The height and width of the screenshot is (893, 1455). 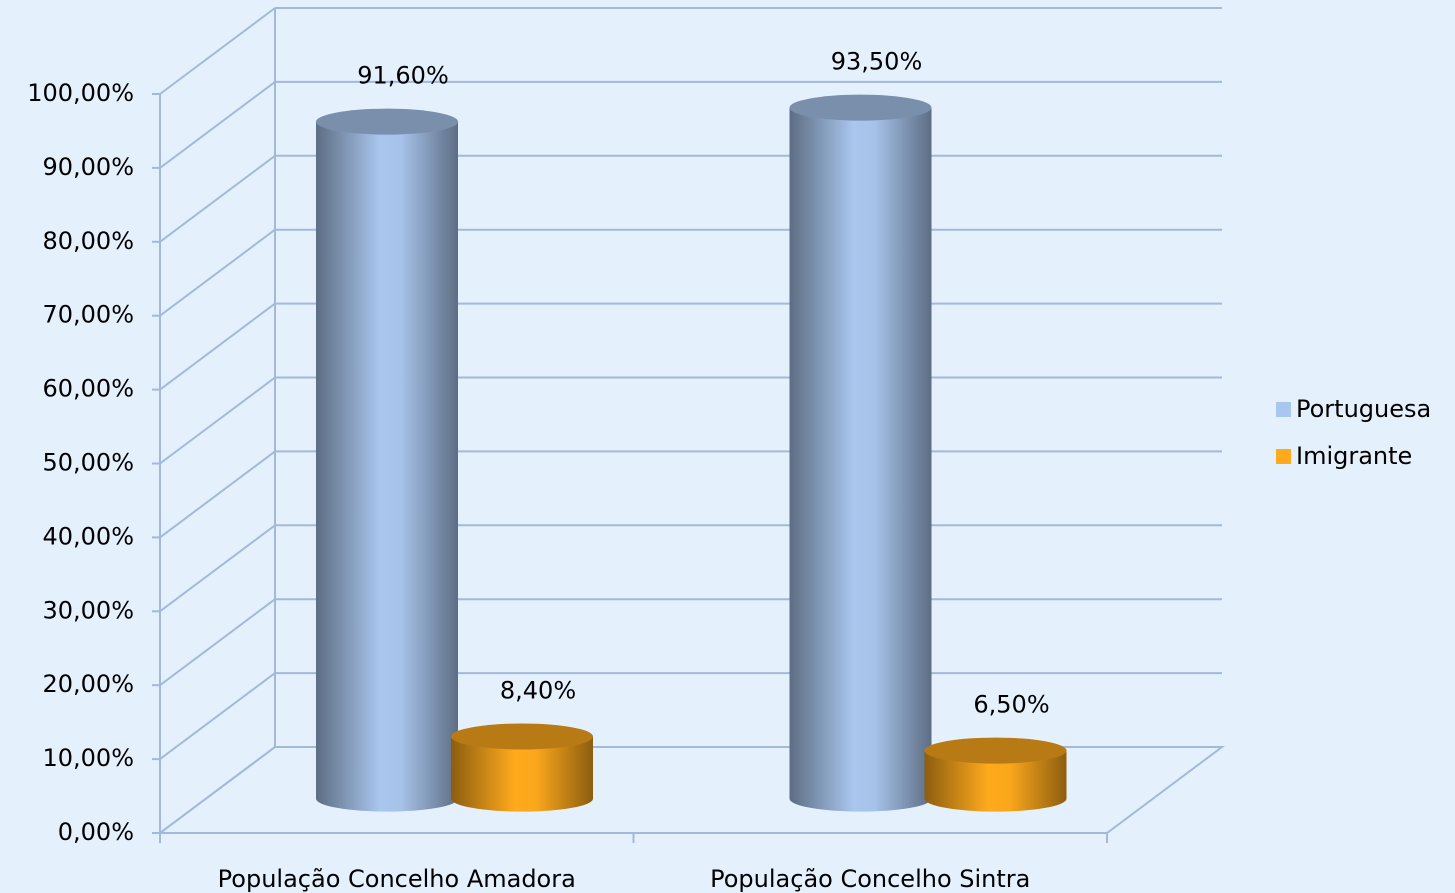 What do you see at coordinates (397, 879) in the screenshot?
I see `x-tick-label: População Concelho Amadora` at bounding box center [397, 879].